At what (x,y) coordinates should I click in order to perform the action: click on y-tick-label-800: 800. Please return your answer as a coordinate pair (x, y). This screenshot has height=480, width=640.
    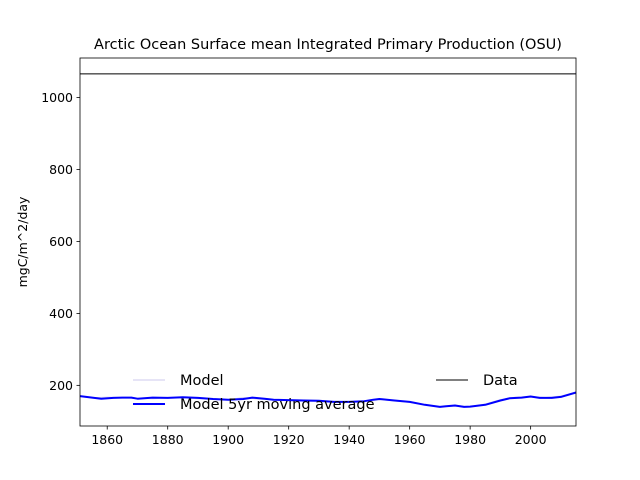
    Looking at the image, I should click on (61, 169).